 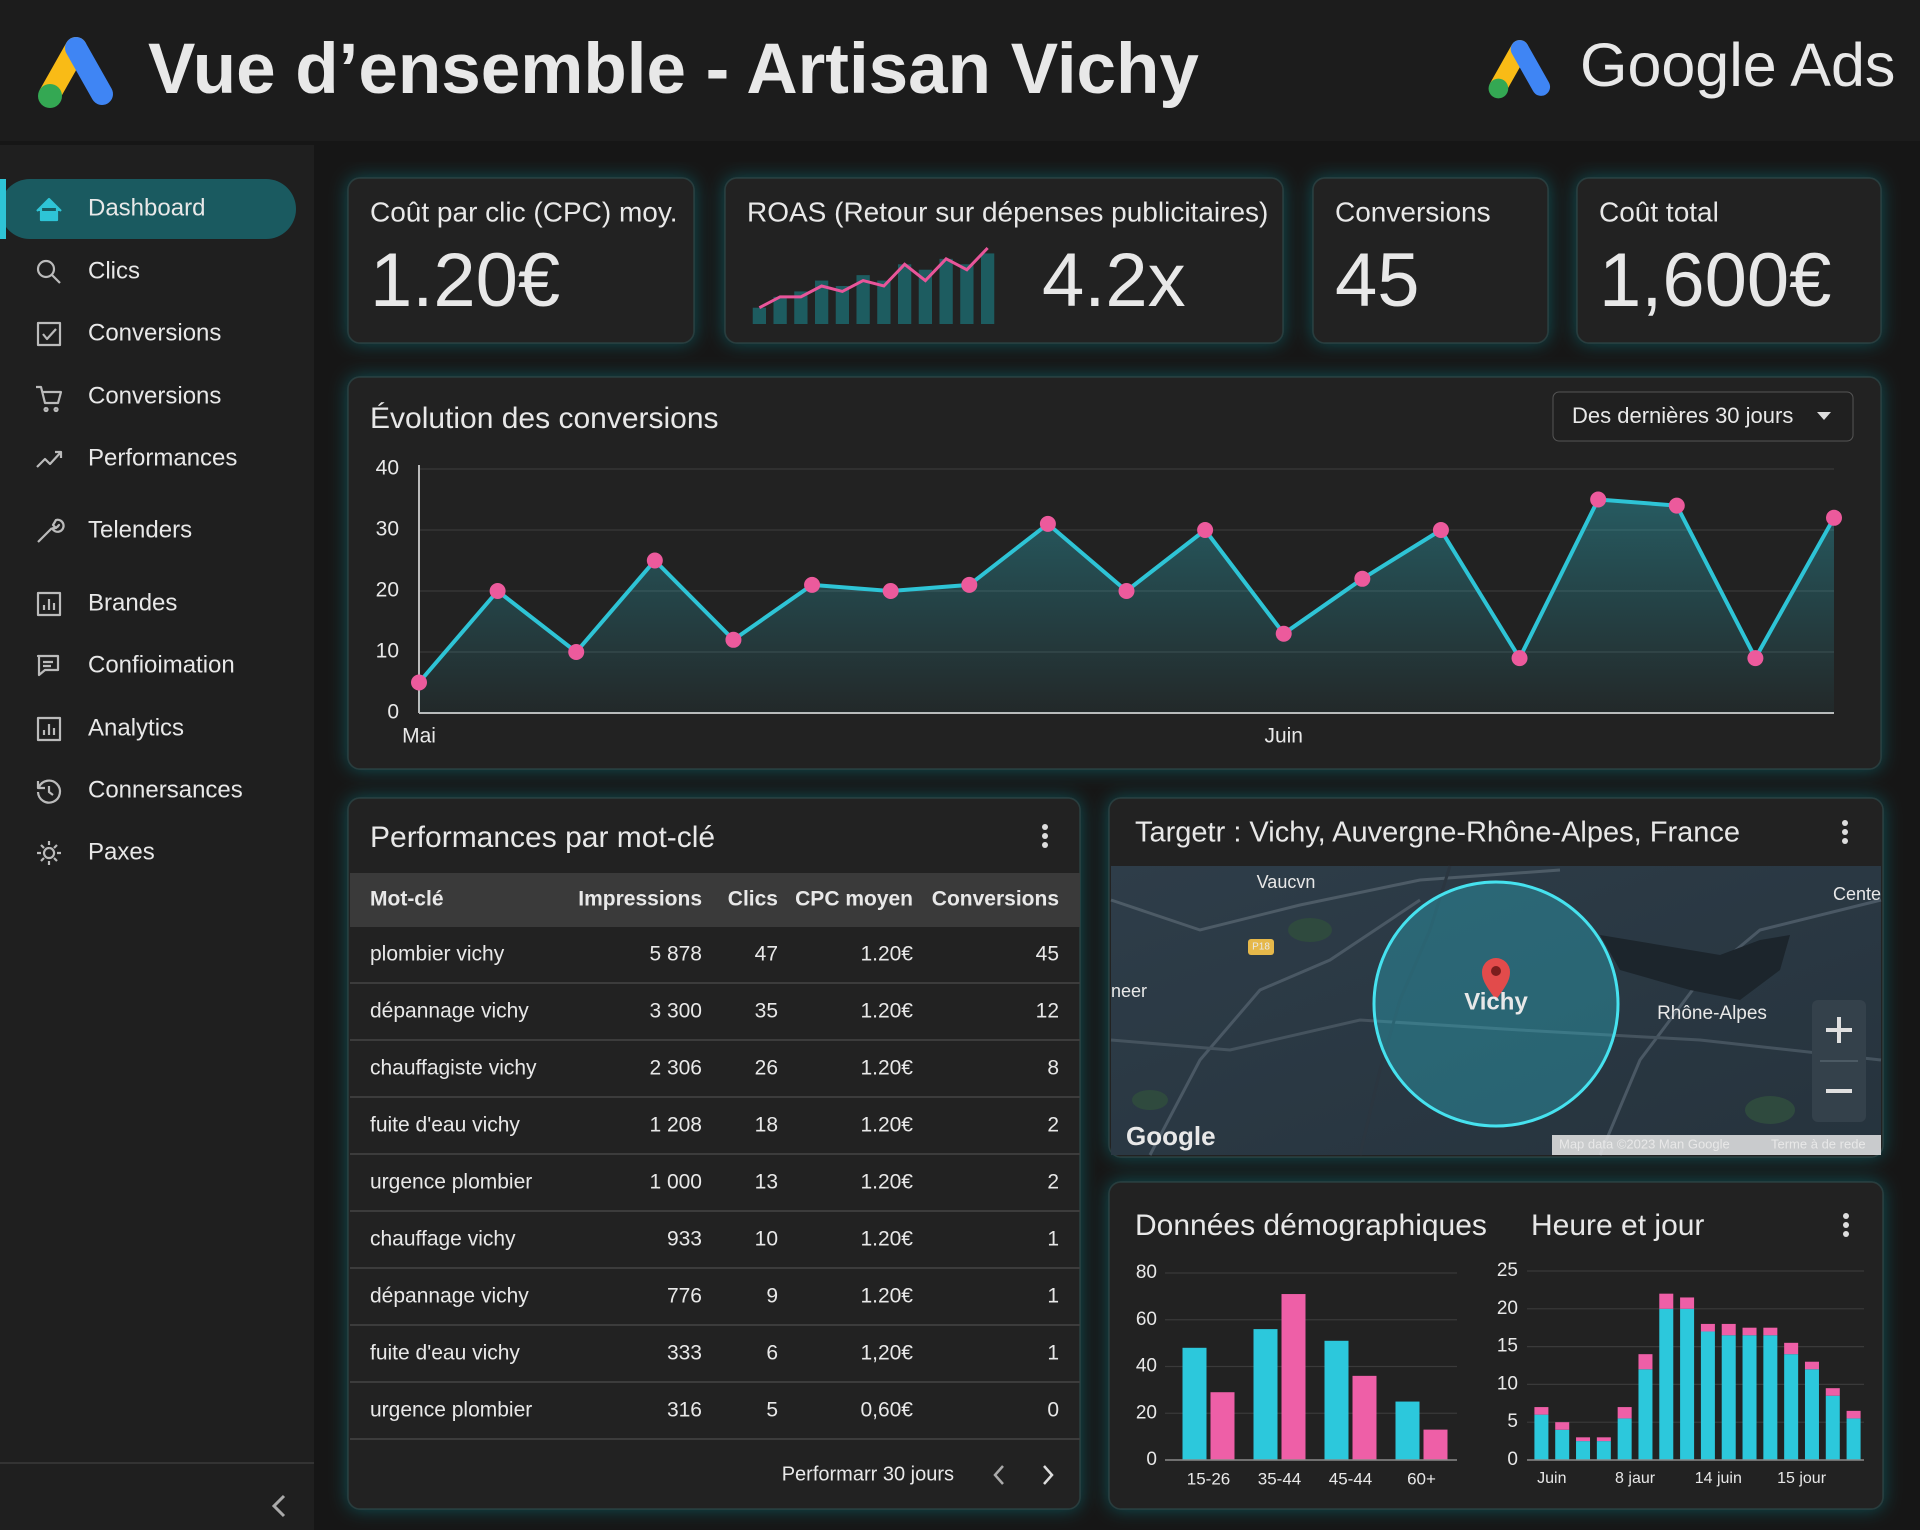 I want to click on table-cell: chauffage vichy, so click(x=443, y=1239).